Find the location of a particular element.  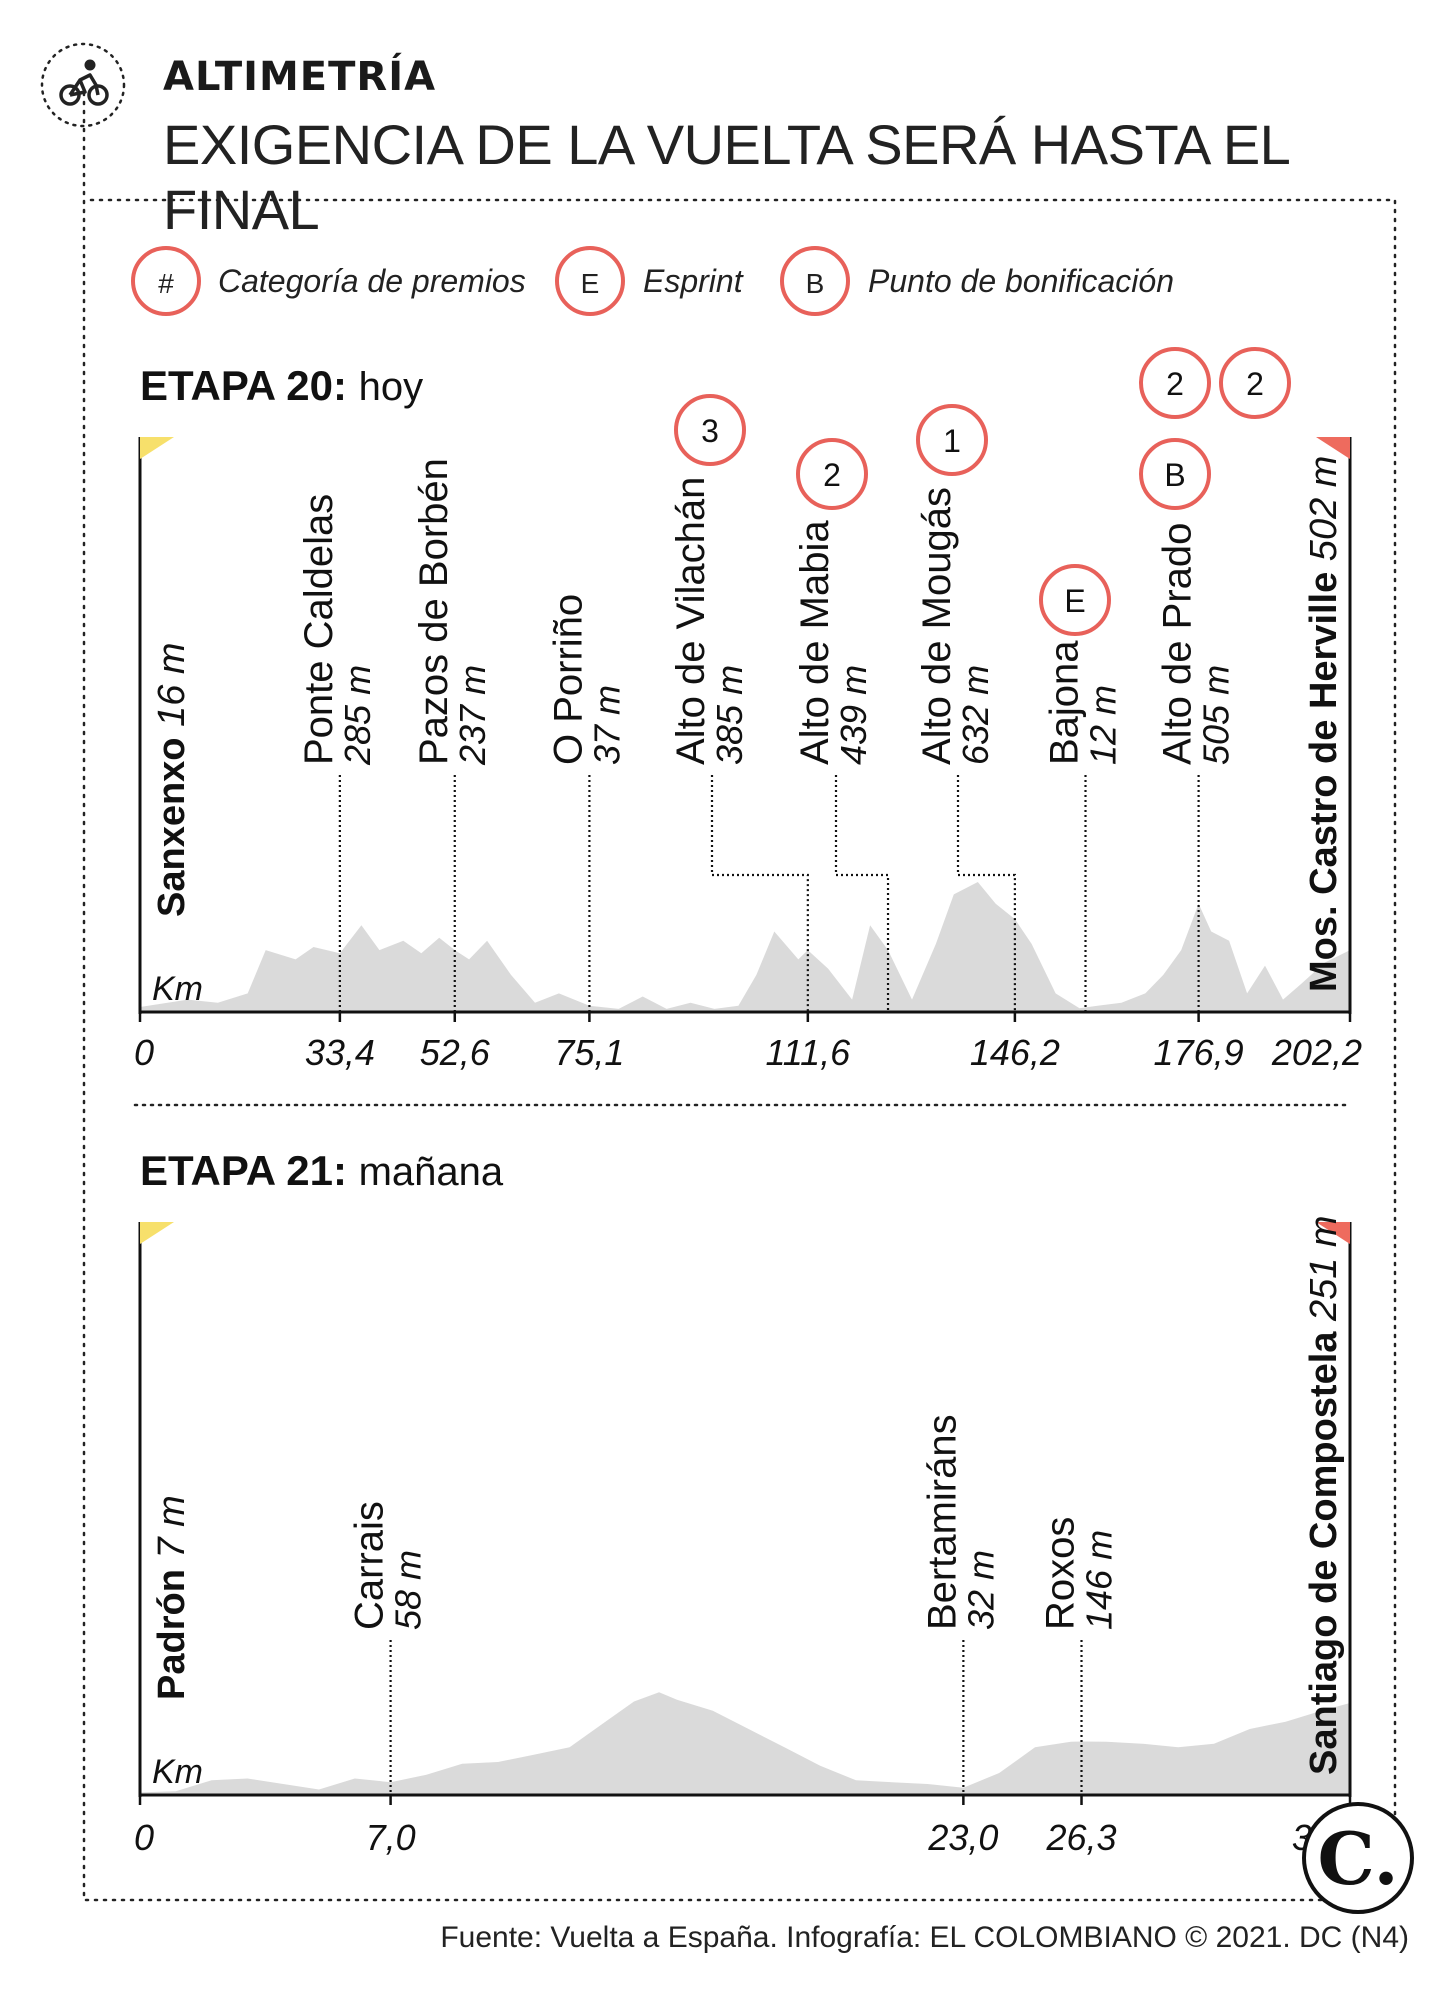

cyclist-icon is located at coordinates (83, 85).